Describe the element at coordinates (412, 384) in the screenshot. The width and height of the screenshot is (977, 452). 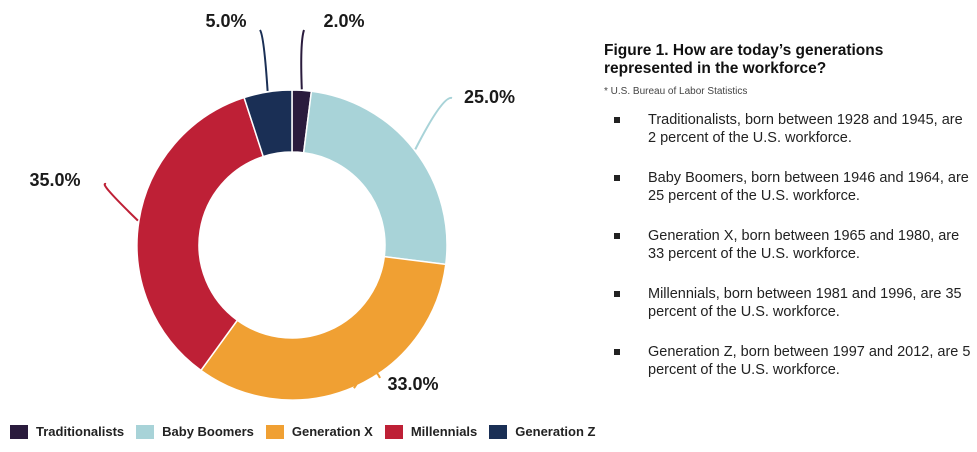
I see `data-label-generation-x: 33.0%` at that location.